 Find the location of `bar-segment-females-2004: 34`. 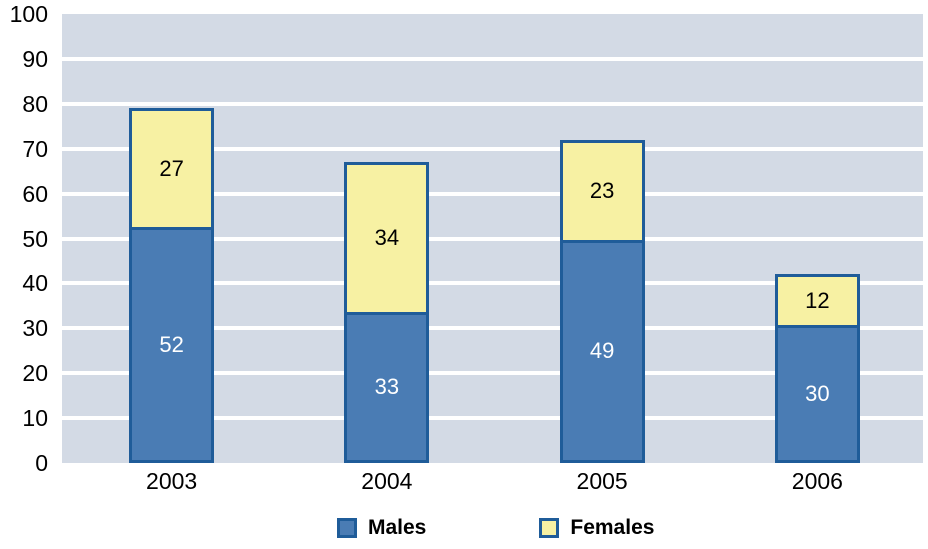

bar-segment-females-2004: 34 is located at coordinates (387, 238).